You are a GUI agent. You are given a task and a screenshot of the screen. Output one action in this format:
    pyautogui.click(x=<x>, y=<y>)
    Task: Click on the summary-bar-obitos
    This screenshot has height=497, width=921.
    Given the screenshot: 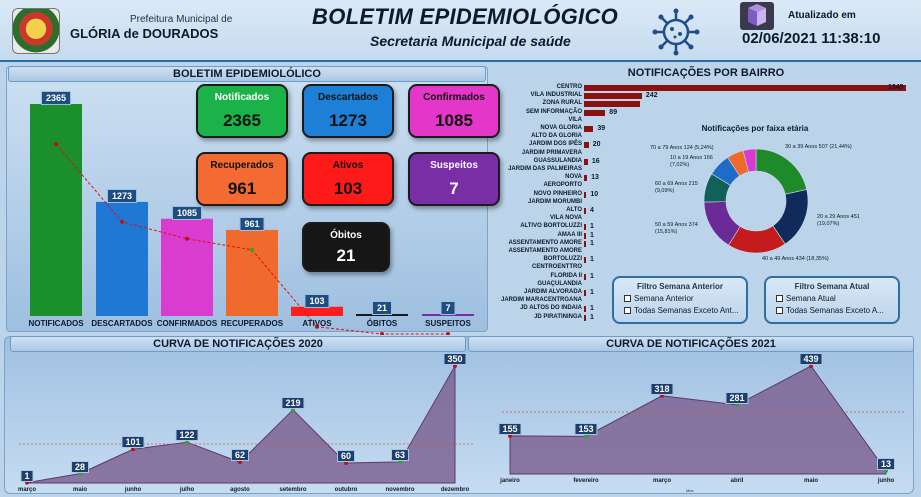 What is the action you would take?
    pyautogui.click(x=382, y=315)
    